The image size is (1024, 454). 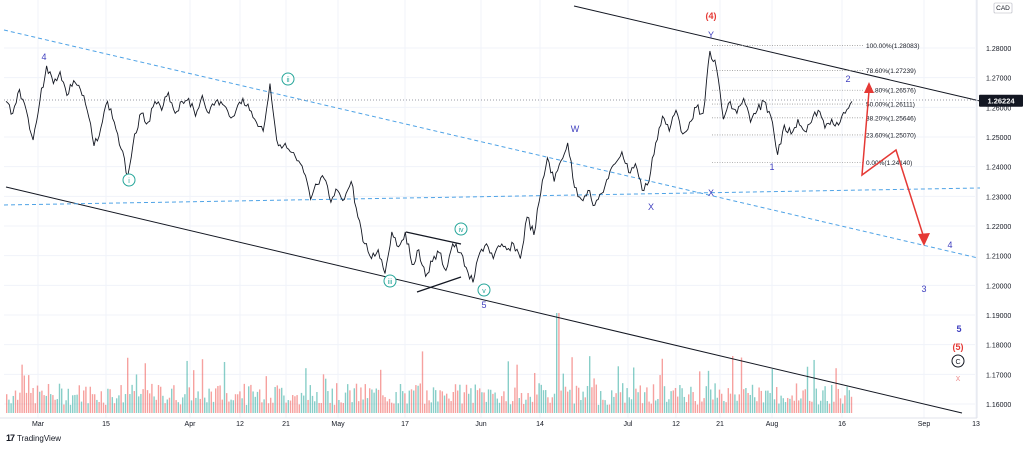 I want to click on price-tick-label: 1.24000, so click(x=998, y=168).